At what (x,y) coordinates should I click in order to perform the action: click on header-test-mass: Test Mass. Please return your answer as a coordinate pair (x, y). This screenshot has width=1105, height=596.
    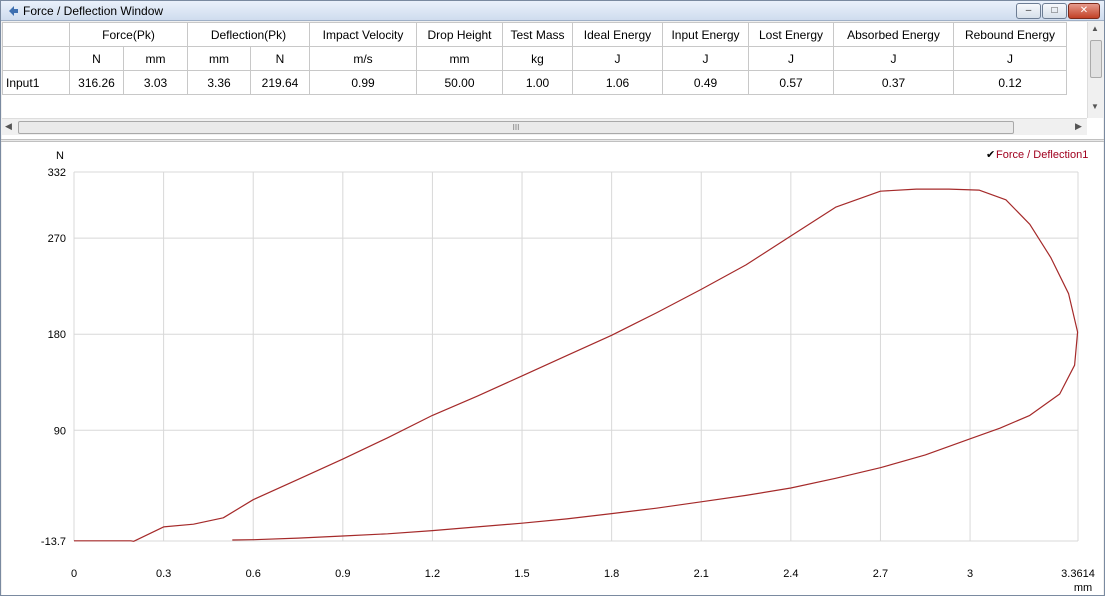
    Looking at the image, I should click on (537, 34).